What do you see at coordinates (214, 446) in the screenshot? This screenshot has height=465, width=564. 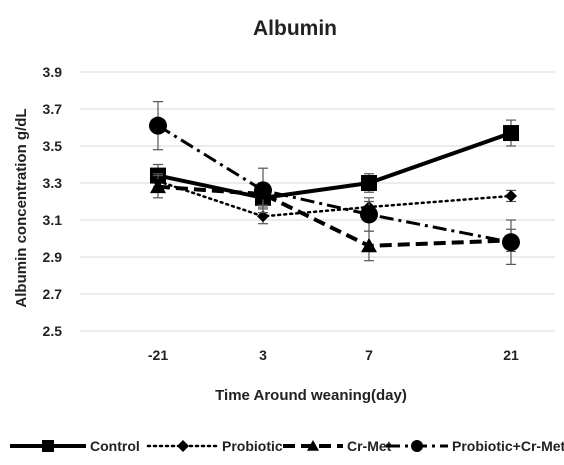 I see `legend-item: Probiotic` at bounding box center [214, 446].